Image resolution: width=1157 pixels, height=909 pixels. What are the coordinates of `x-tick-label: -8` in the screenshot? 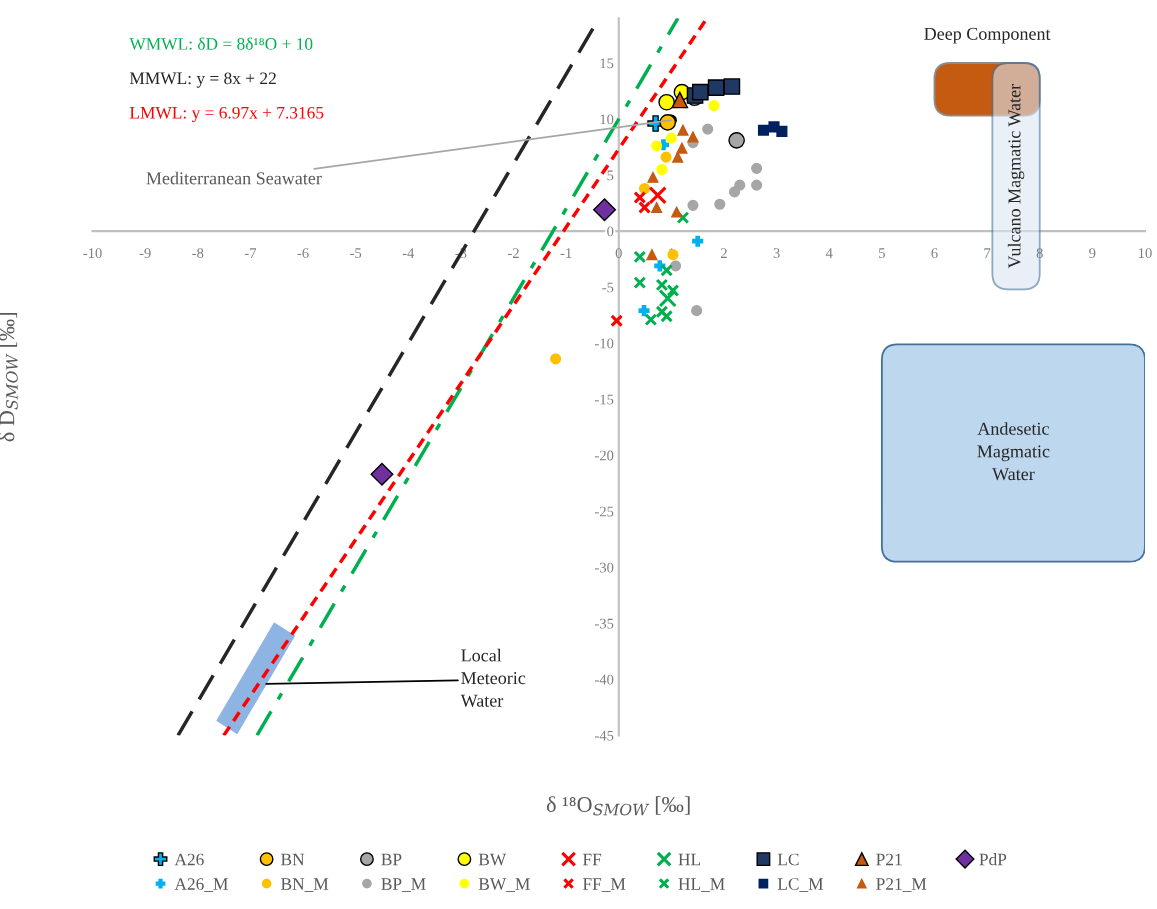 It's located at (198, 253).